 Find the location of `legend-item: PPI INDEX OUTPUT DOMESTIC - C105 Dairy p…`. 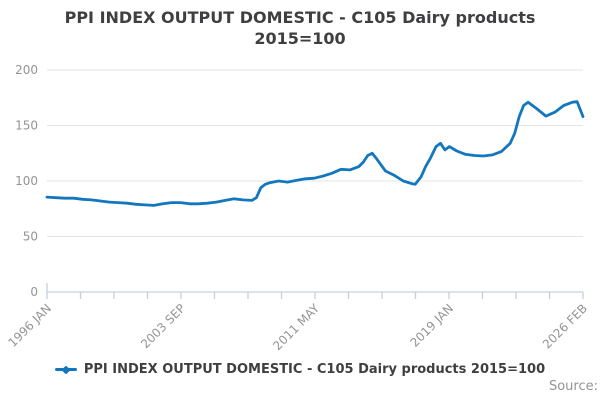

legend-item: PPI INDEX OUTPUT DOMESTIC - C105 Dairy p… is located at coordinates (300, 369).